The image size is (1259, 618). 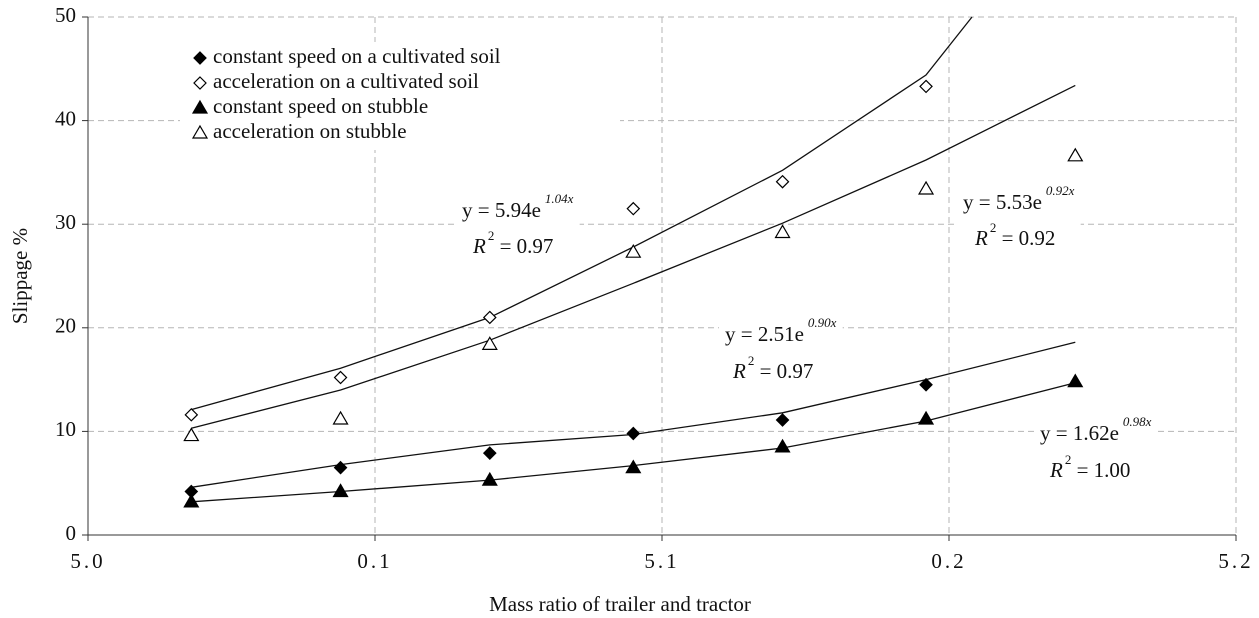 I want to click on y-tick-label: 20, so click(x=65, y=326).